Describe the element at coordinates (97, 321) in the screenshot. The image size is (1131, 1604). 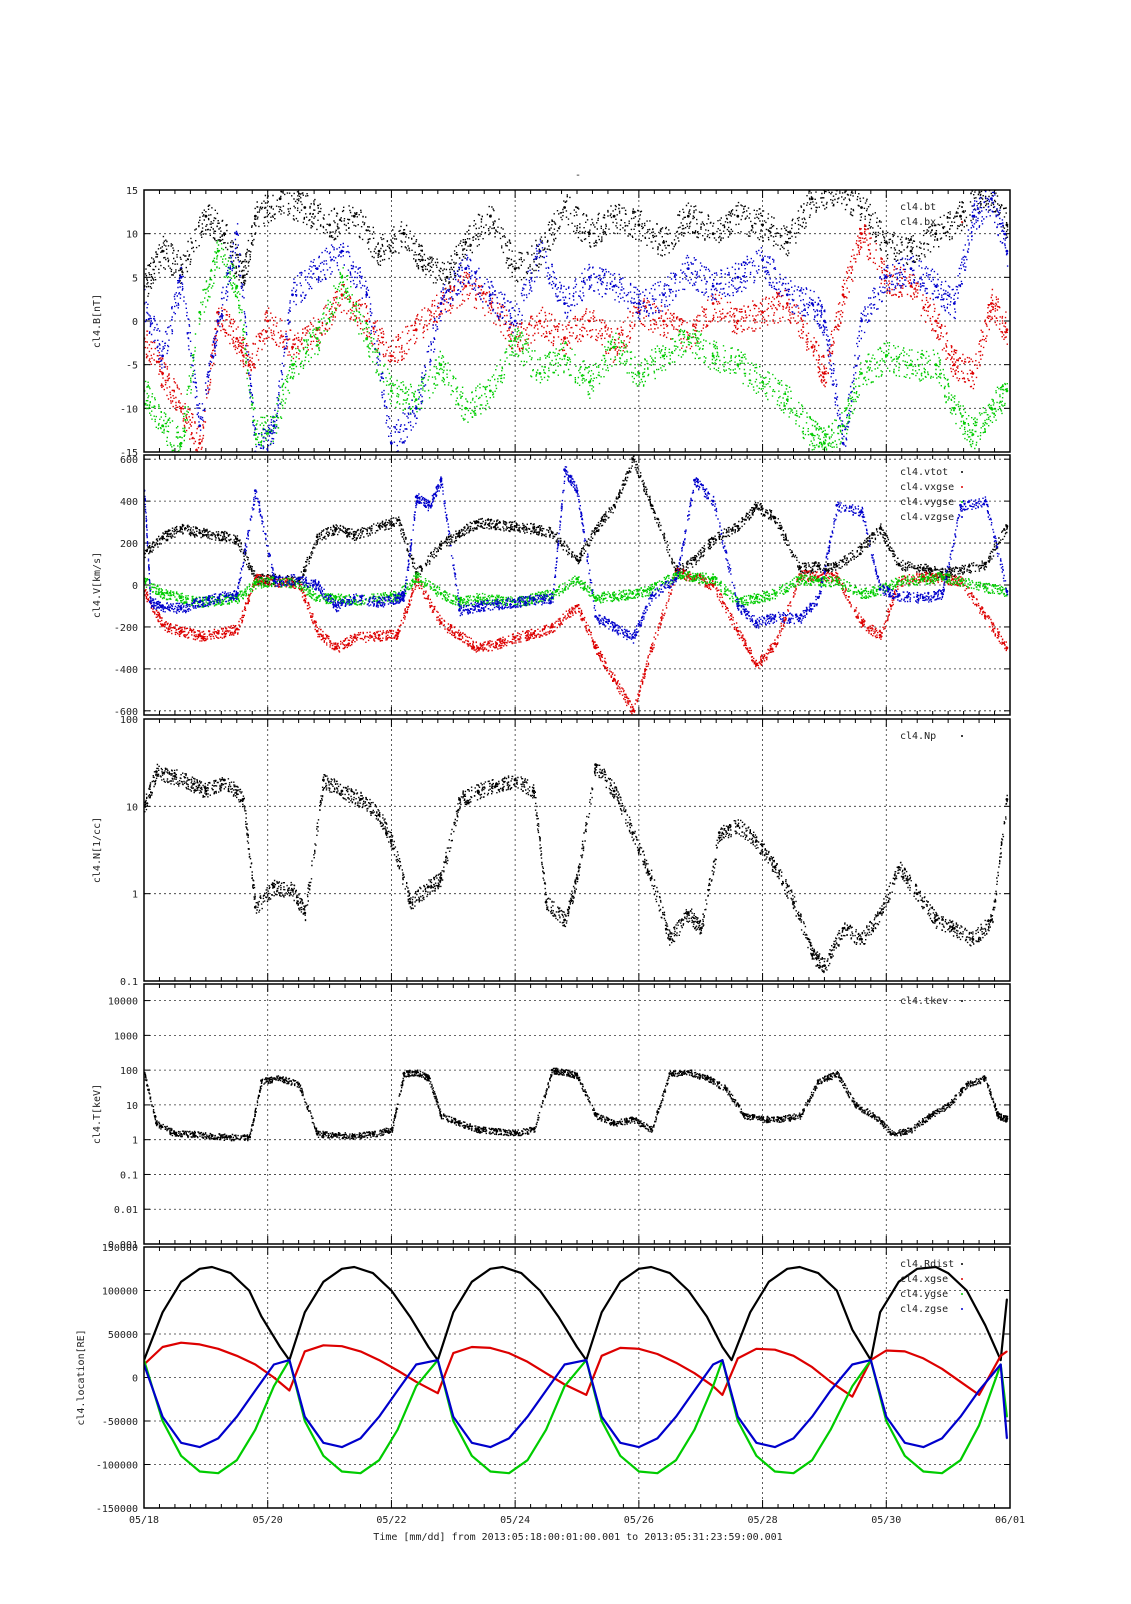
I see `y-axis-title: cl4.B[nT]` at that location.